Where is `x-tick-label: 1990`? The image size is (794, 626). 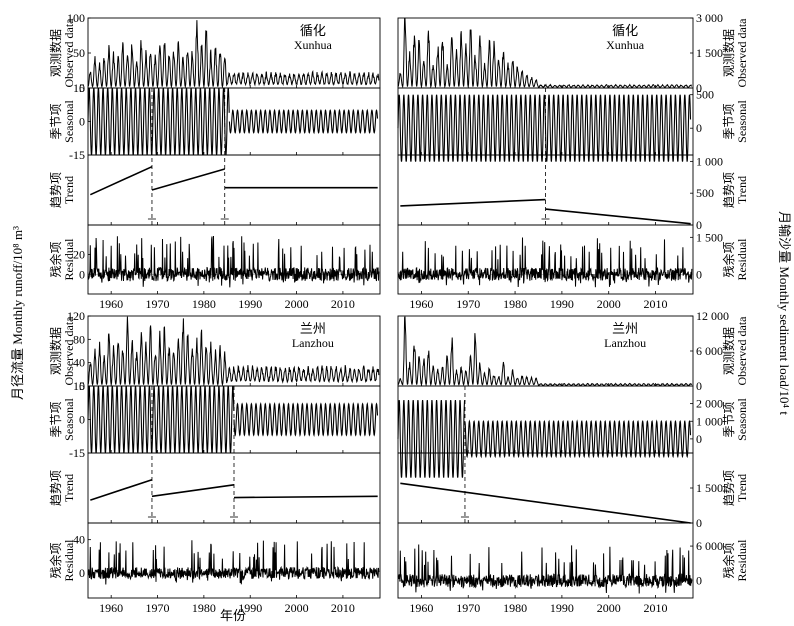
x-tick-label: 1990 is located at coordinates (562, 304).